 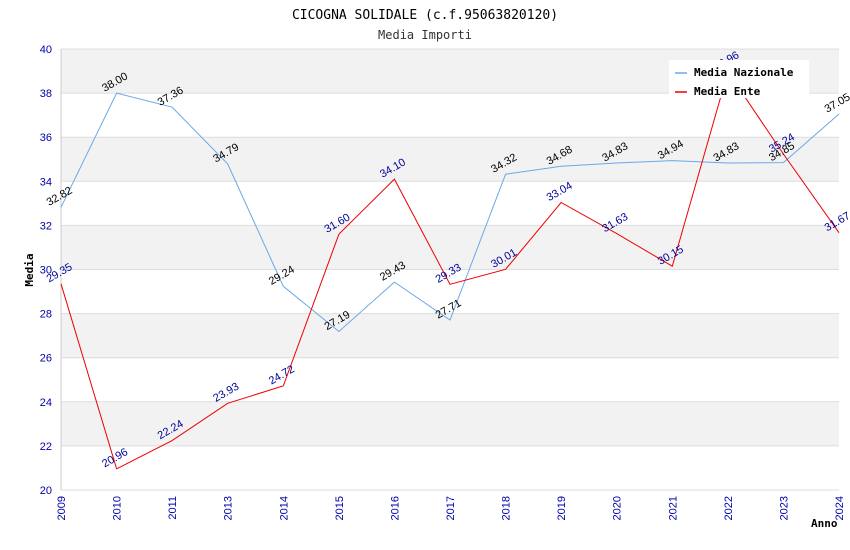 I want to click on y-tick-label: 28, so click(x=46, y=315).